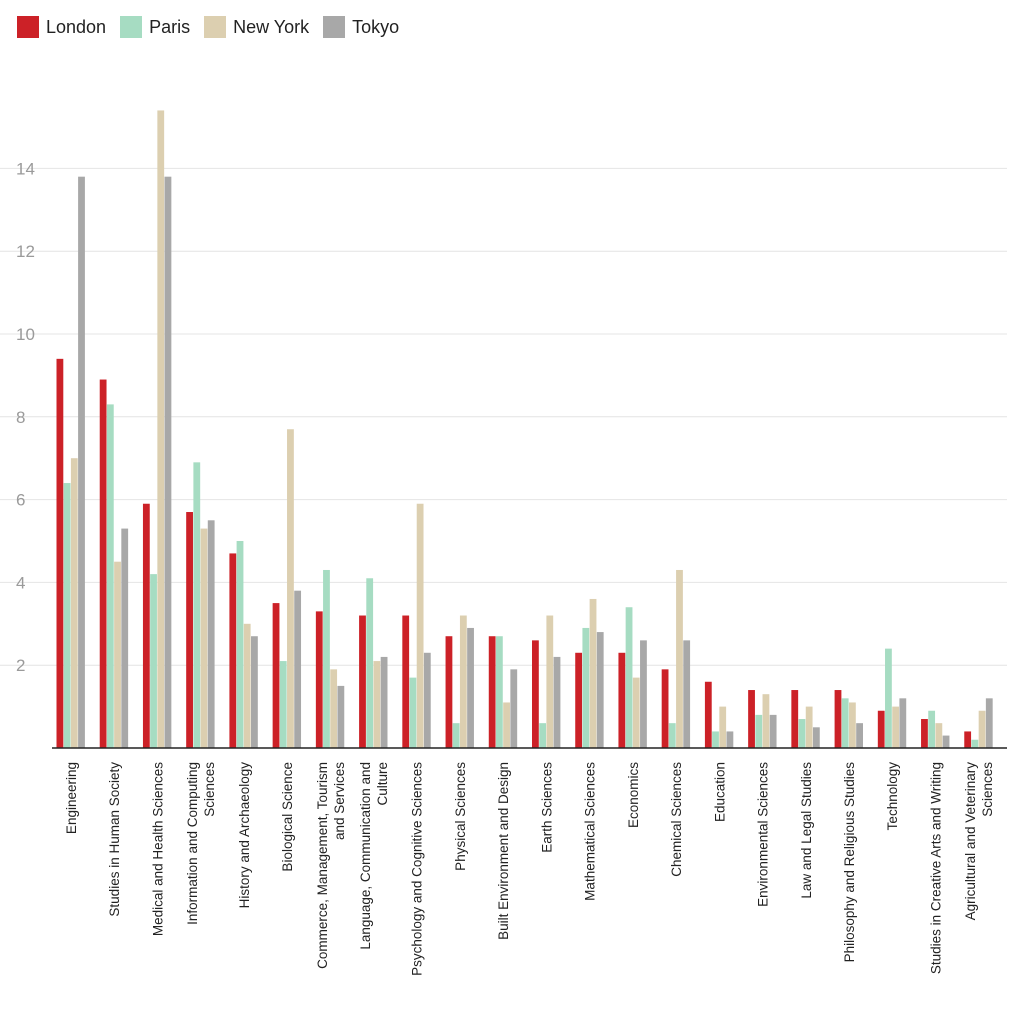 Image resolution: width=1024 pixels, height=1024 pixels. What do you see at coordinates (114, 839) in the screenshot?
I see `x-category-label-line: Studies in Human Society` at bounding box center [114, 839].